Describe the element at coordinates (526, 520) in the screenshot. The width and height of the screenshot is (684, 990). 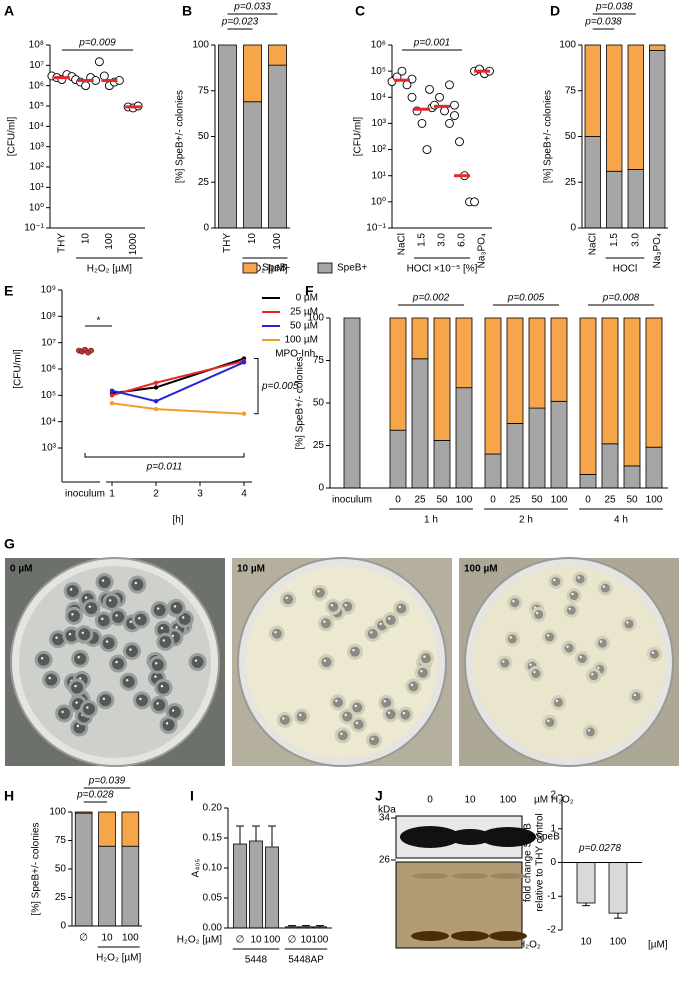
I see `group-label: 2 h` at that location.